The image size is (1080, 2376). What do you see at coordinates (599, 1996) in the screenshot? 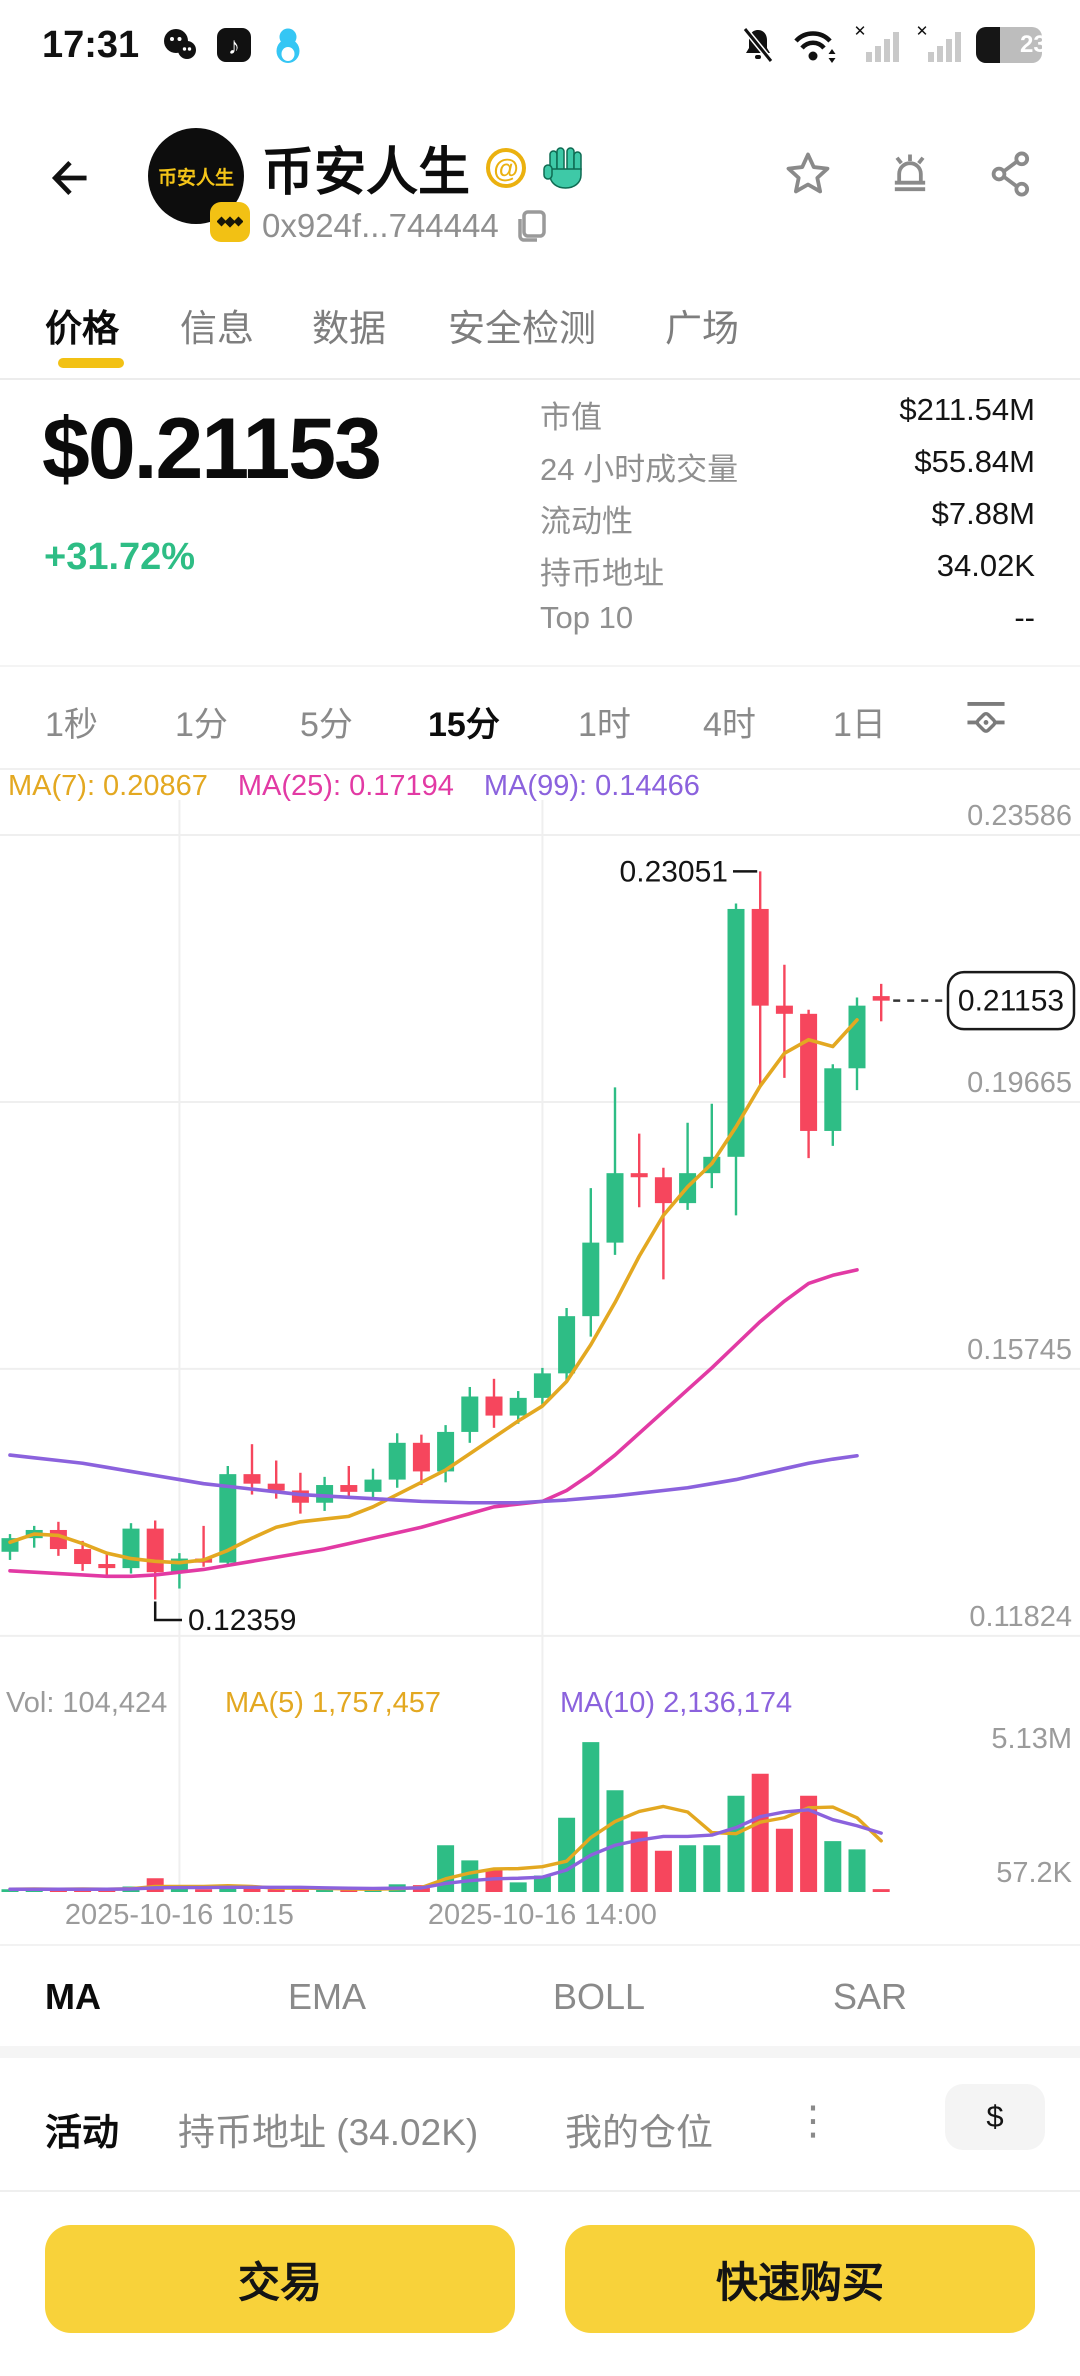
I see `indicator-boll: BOLL` at bounding box center [599, 1996].